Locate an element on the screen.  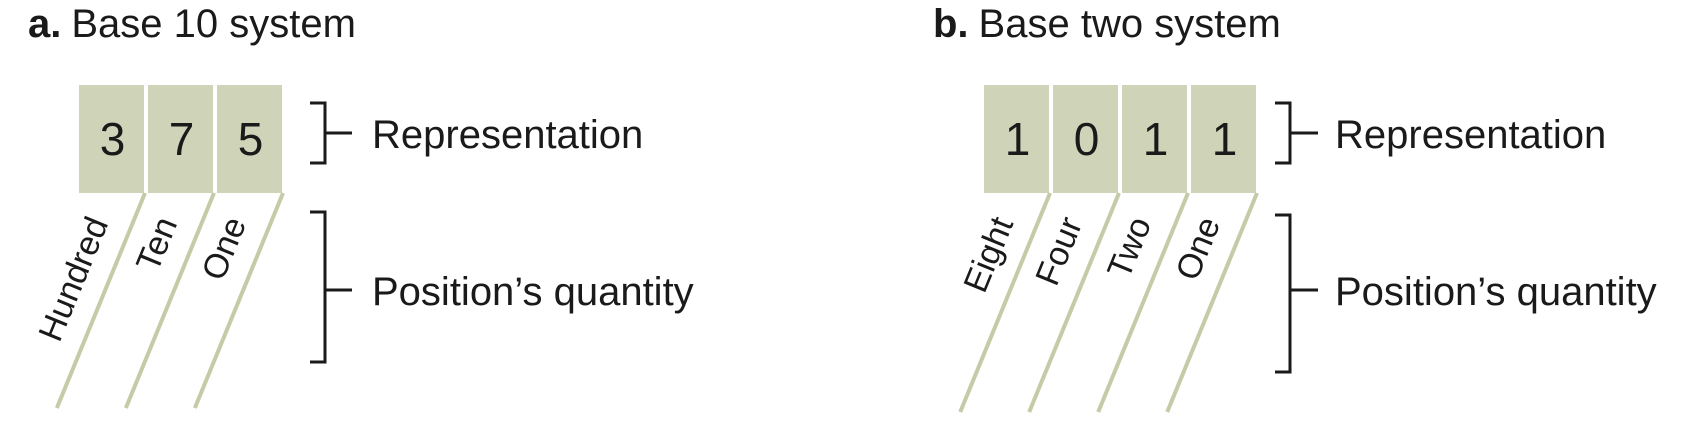
digit-label: 3 is located at coordinates (113, 139).